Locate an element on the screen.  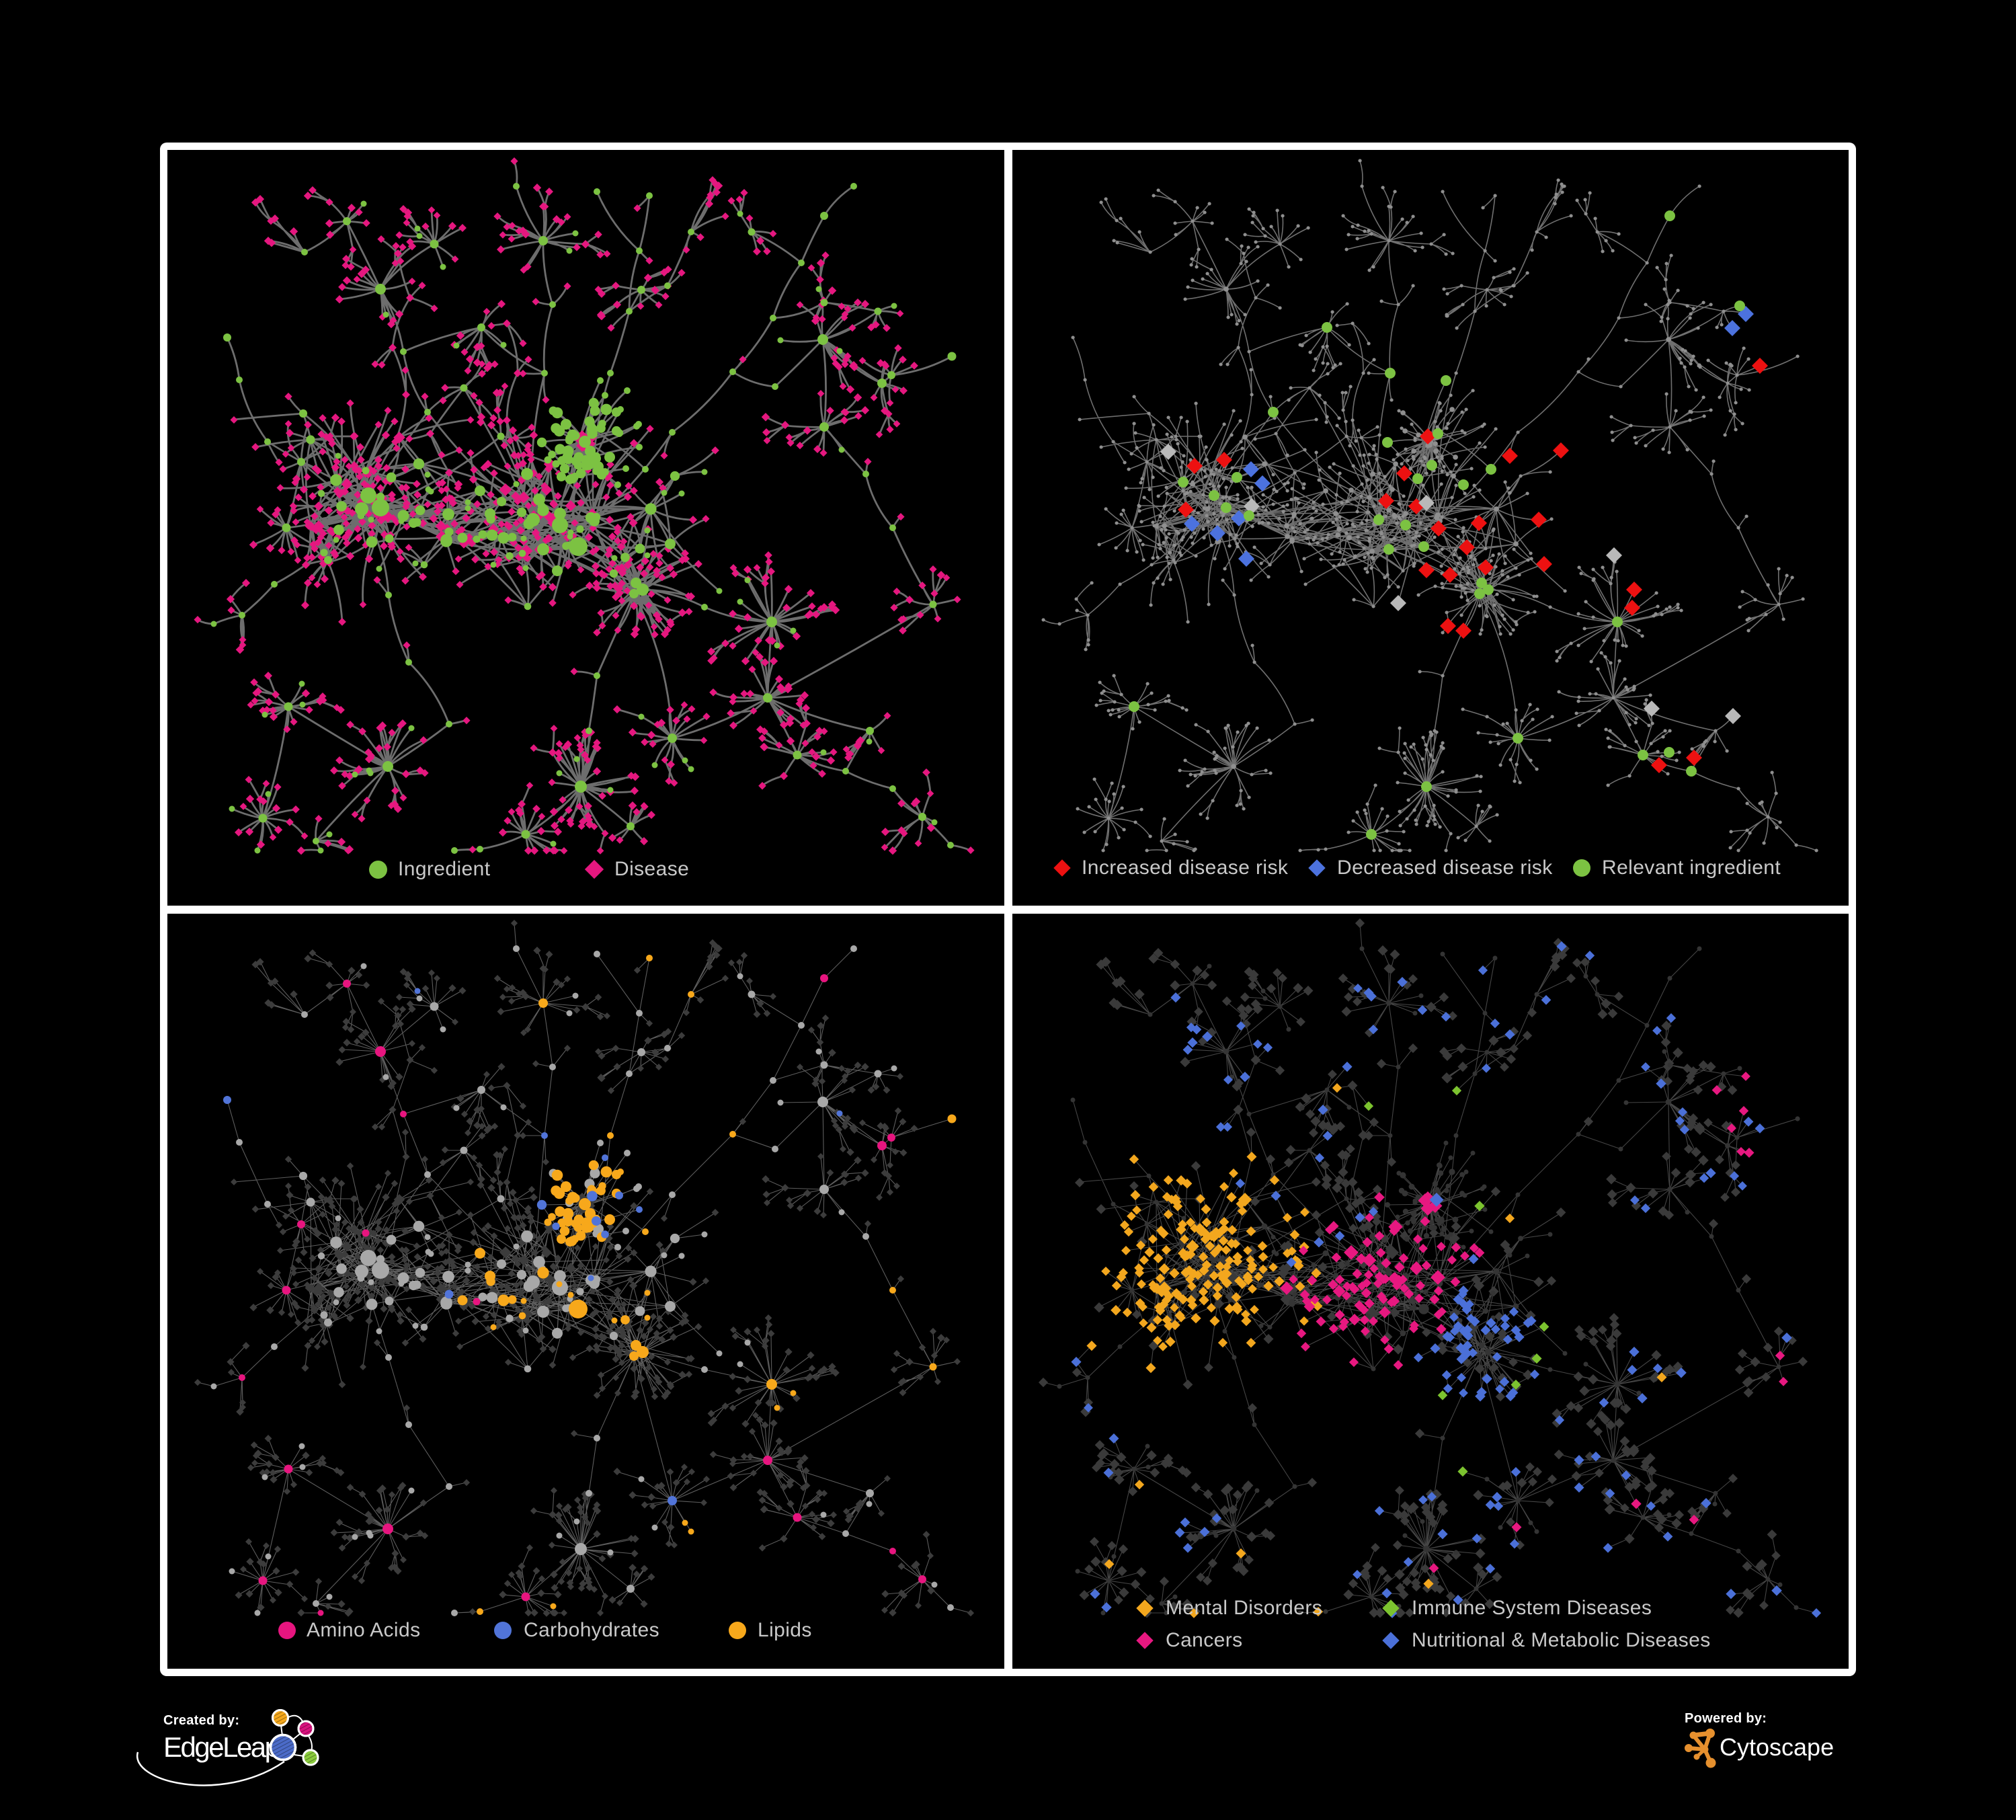
svg-text: EdgeLeap is located at coordinates (221, 1747).